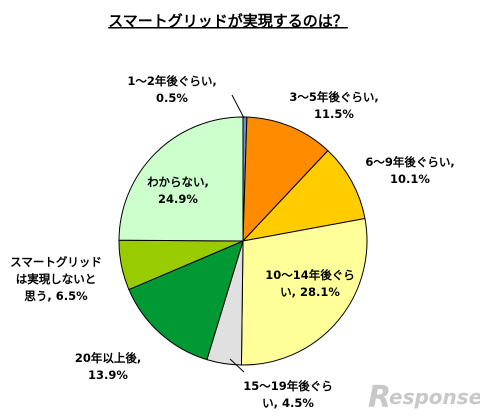  What do you see at coordinates (288, 394) in the screenshot?
I see `slice-label-4: 15～19年後ぐらい, 4.5%` at bounding box center [288, 394].